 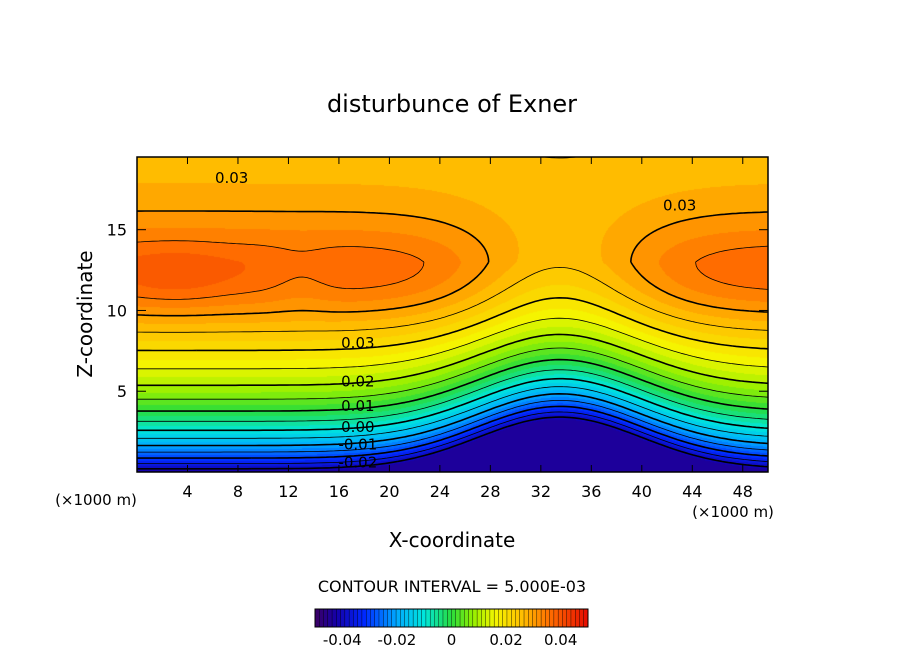 I want to click on x-tick-label: 20, so click(x=389, y=491).